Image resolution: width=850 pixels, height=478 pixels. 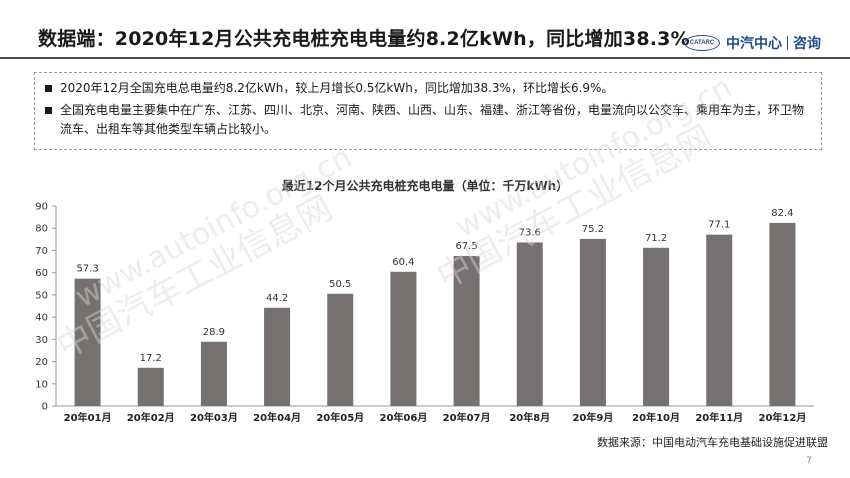 What do you see at coordinates (277, 298) in the screenshot?
I see `data-label: 44.2` at bounding box center [277, 298].